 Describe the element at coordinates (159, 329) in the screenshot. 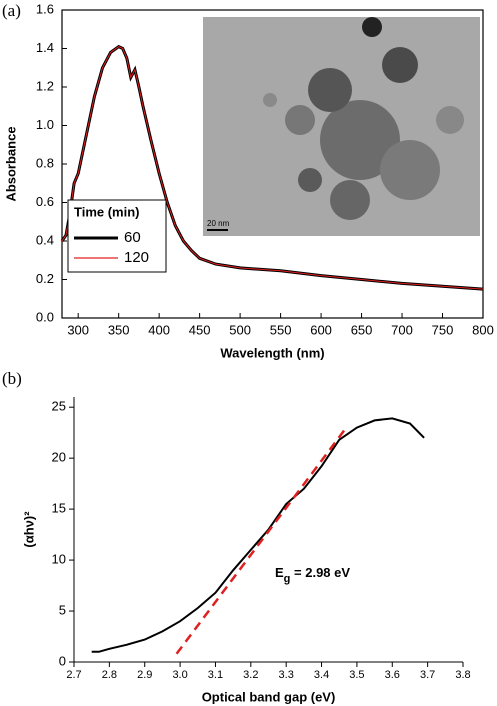

I see `x-tick-label: 400` at that location.